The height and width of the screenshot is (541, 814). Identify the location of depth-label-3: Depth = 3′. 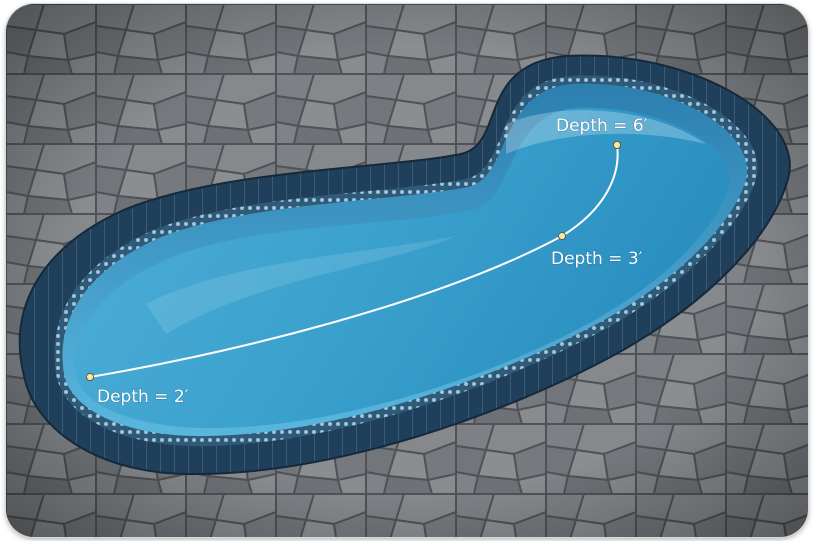
(597, 259).